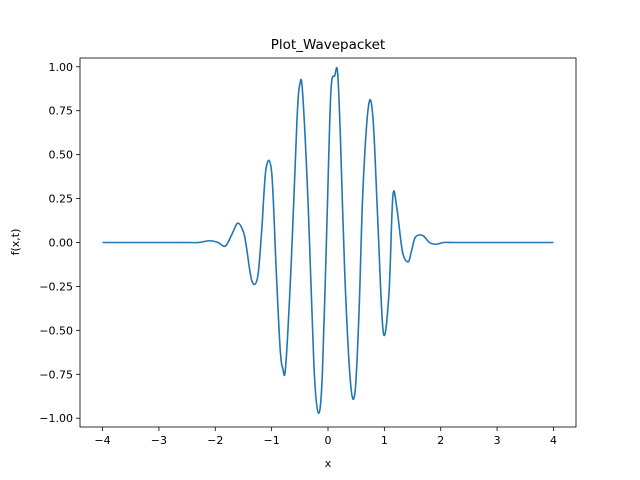 Image resolution: width=640 pixels, height=480 pixels. What do you see at coordinates (440, 440) in the screenshot?
I see `x-tick-label: 2` at bounding box center [440, 440].